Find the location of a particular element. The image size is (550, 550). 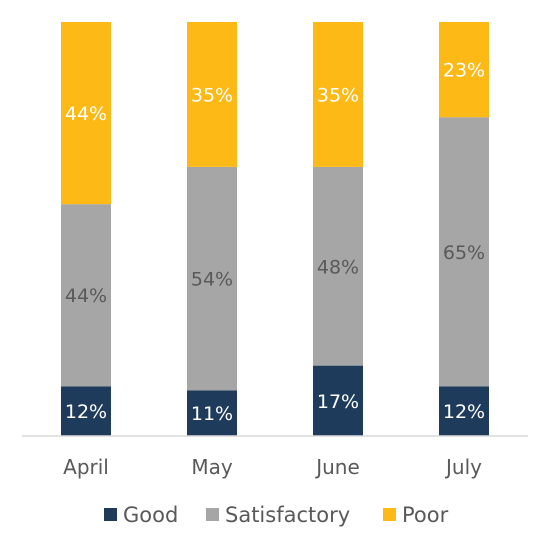

bar-poor-june is located at coordinates (338, 94).